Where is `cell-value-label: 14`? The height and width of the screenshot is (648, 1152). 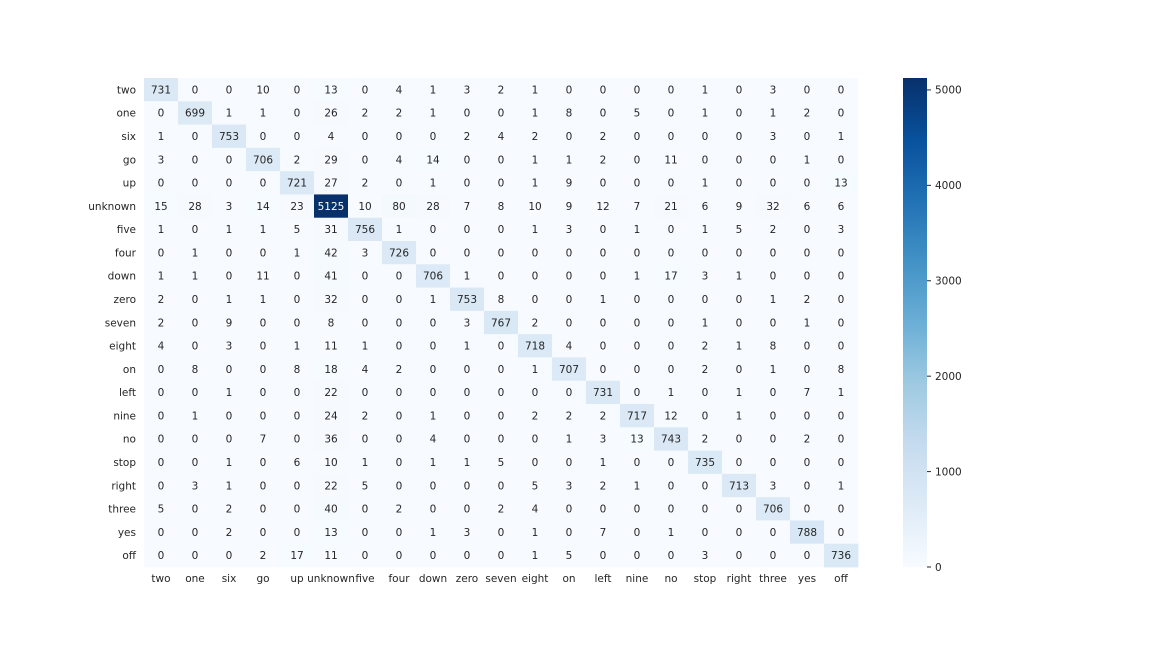 cell-value-label: 14 is located at coordinates (263, 207).